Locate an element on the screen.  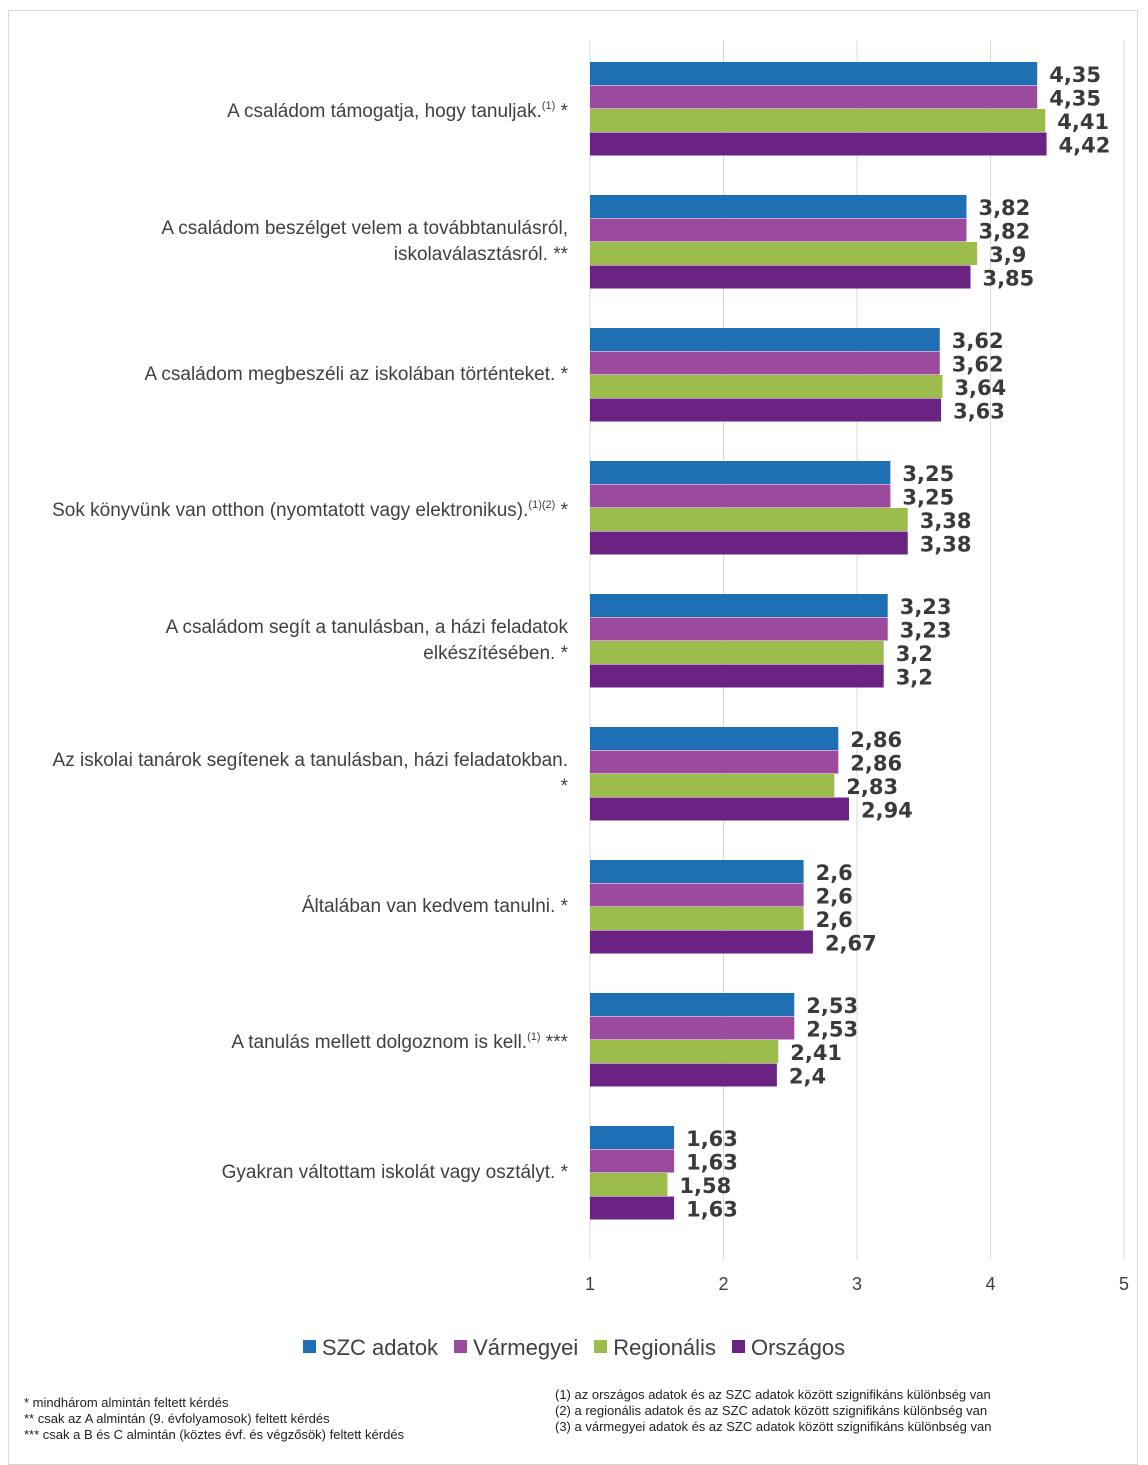
category-label-asterisk: *** is located at coordinates (554, 1042).